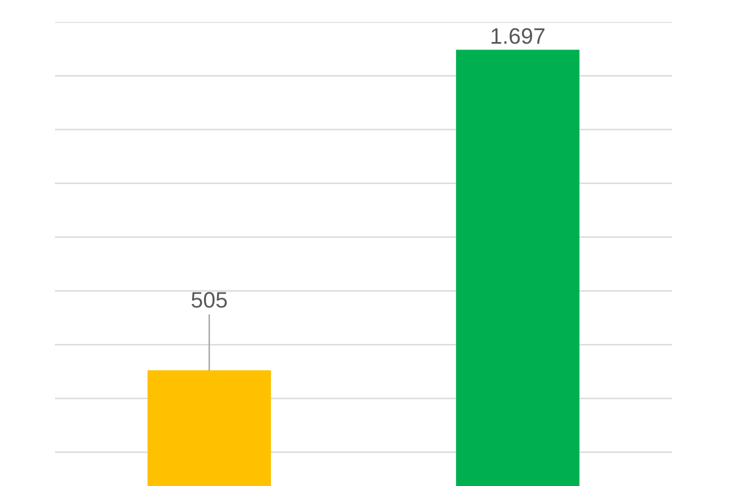 The height and width of the screenshot is (486, 741). I want to click on data-label: 1.697, so click(518, 36).